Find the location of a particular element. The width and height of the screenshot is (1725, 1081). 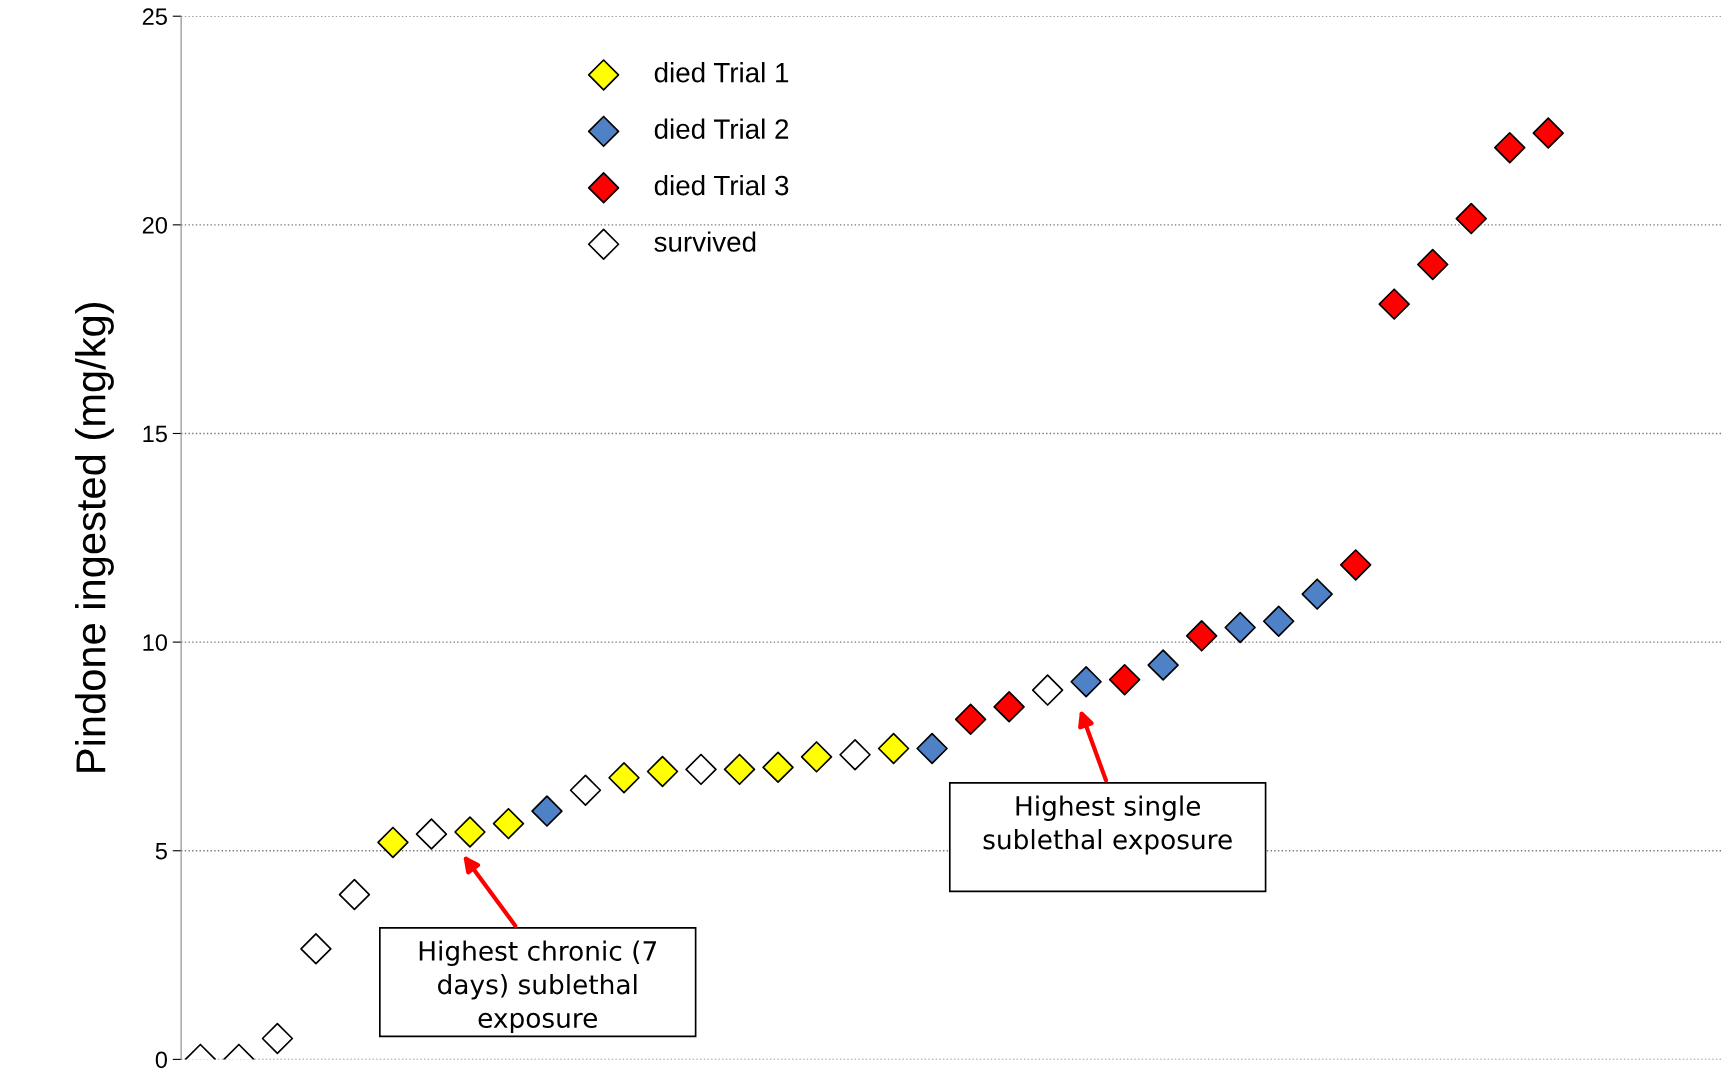

legend-label: died Trial 2 is located at coordinates (721, 128).